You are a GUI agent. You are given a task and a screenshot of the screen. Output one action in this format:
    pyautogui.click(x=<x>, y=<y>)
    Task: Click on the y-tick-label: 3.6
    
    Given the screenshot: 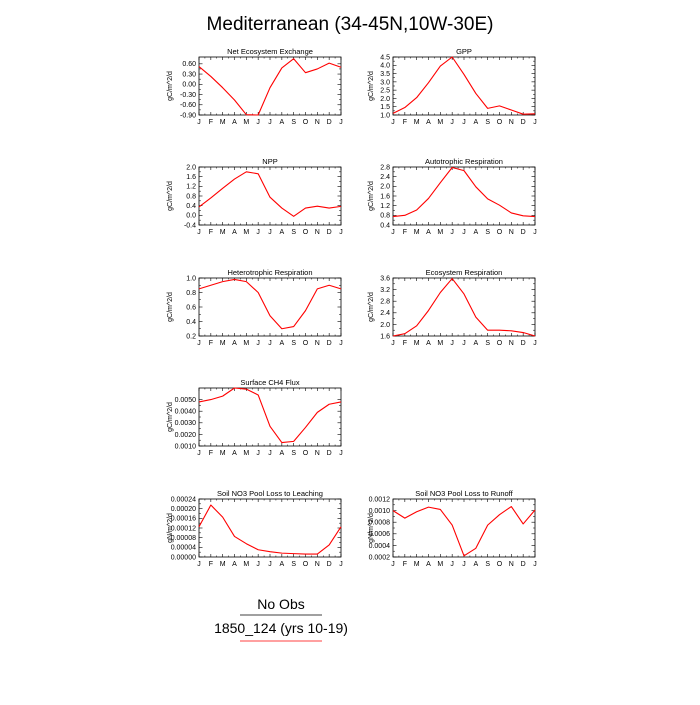 What is the action you would take?
    pyautogui.click(x=385, y=278)
    